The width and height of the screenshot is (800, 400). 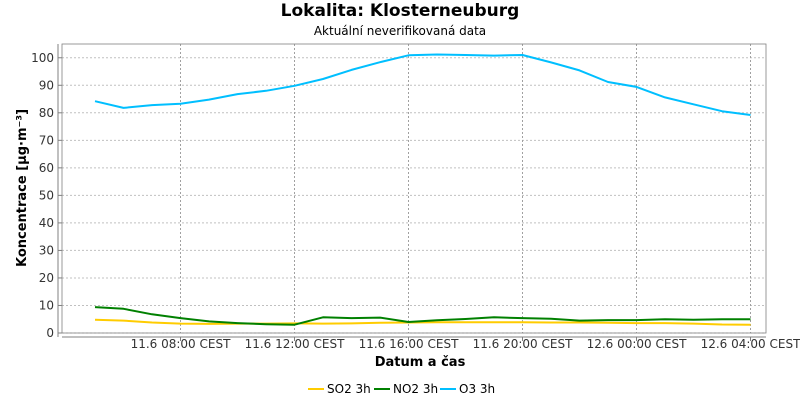 What do you see at coordinates (637, 344) in the screenshot?
I see `x-tick-label: 12.6 00:00 CEST` at bounding box center [637, 344].